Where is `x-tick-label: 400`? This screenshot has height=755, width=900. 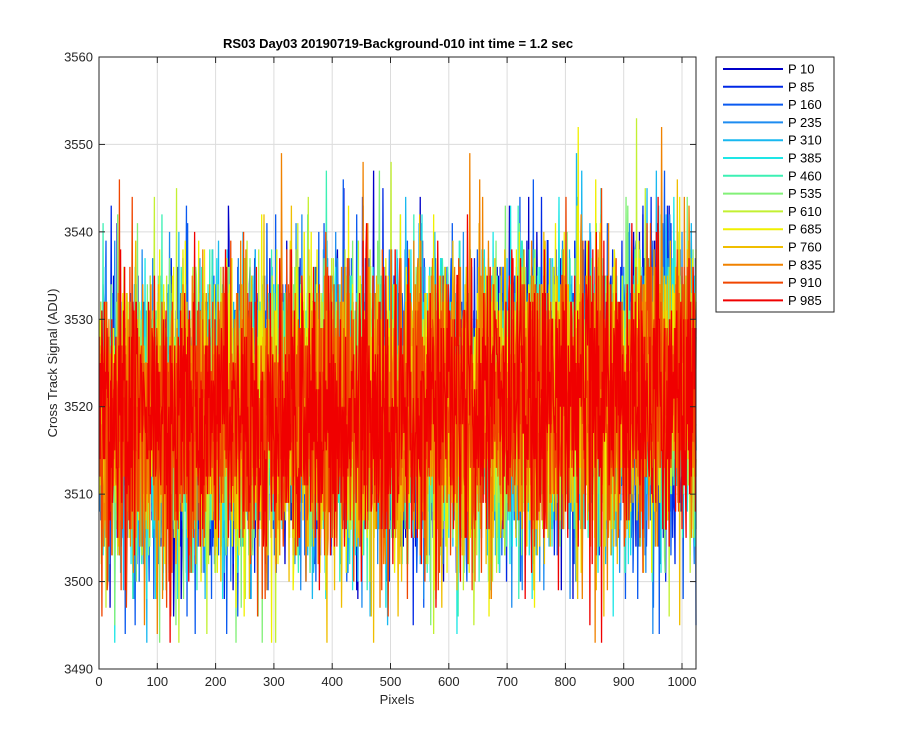
x-tick-label: 400 is located at coordinates (332, 681).